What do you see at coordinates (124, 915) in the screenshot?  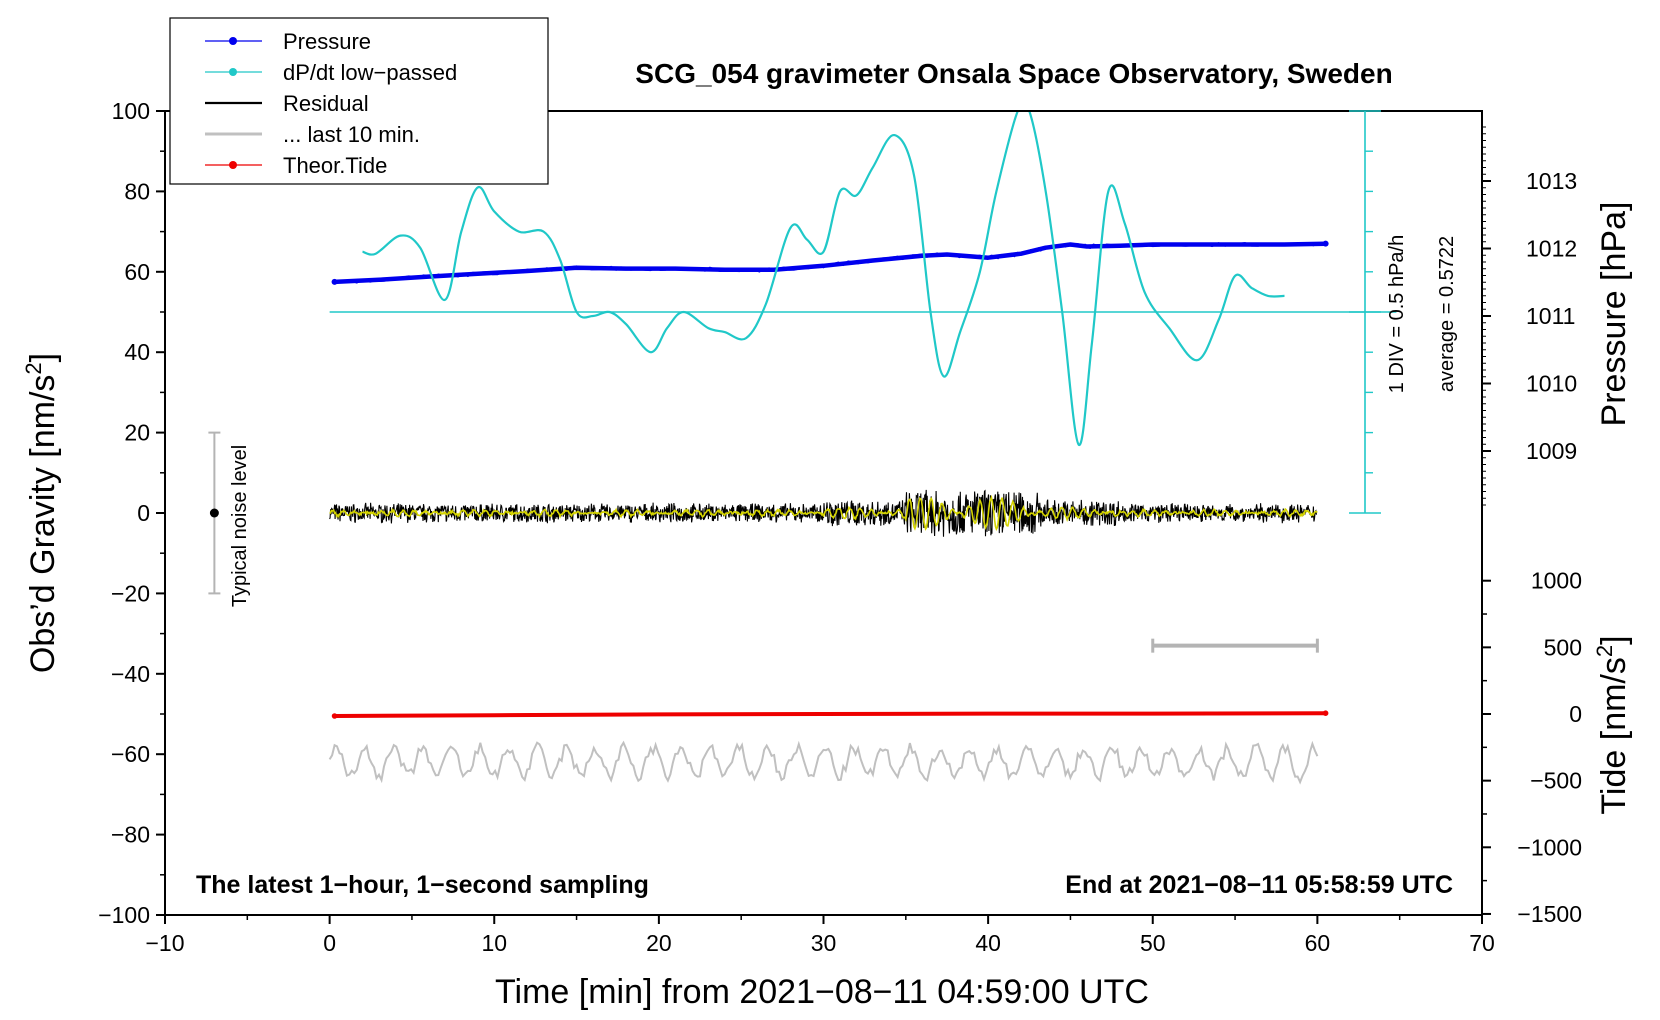 I see `y-tick-label: −100` at bounding box center [124, 915].